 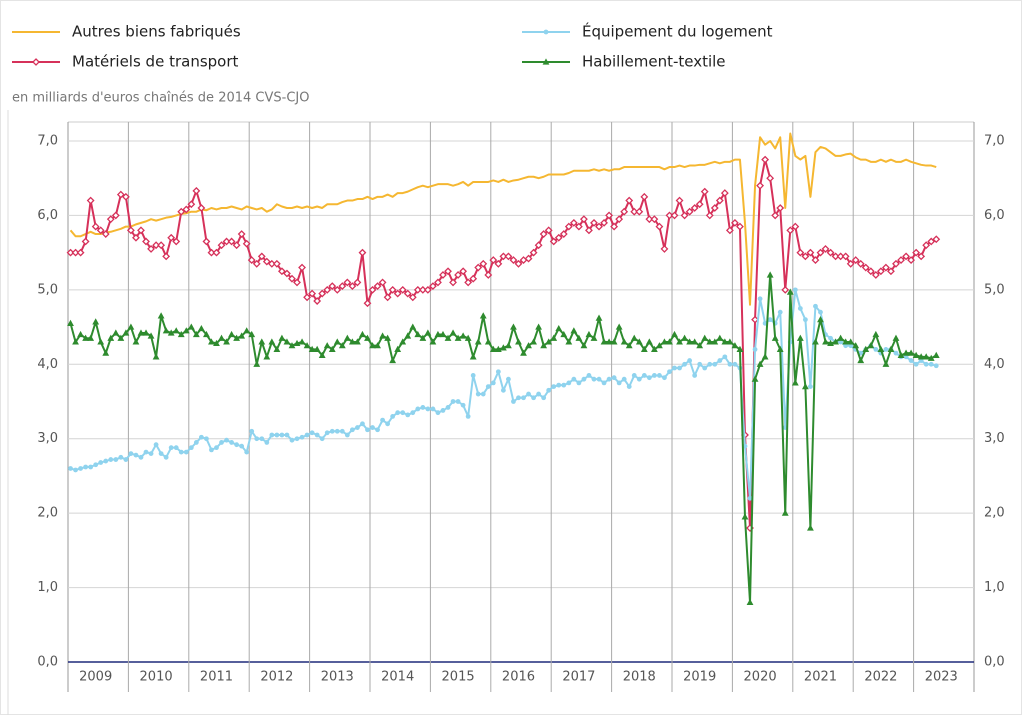 What do you see at coordinates (654, 62) in the screenshot?
I see `legend-label: Habillement-textile` at bounding box center [654, 62].